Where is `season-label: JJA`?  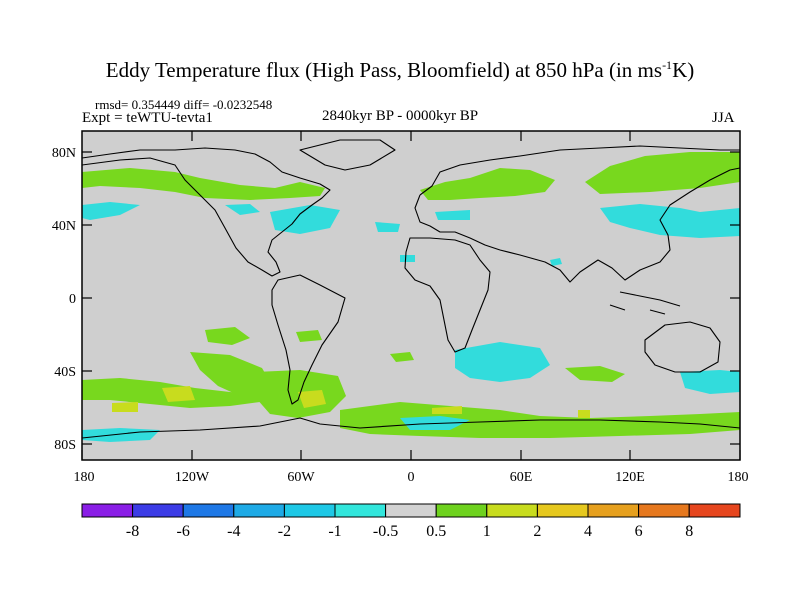 season-label: JJA is located at coordinates (723, 118).